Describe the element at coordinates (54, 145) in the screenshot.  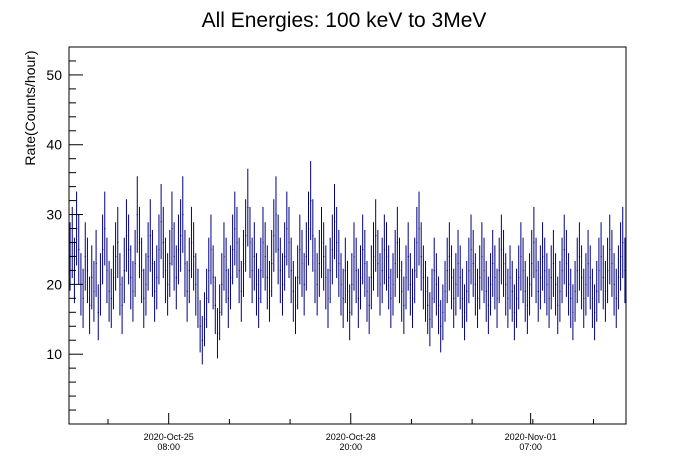
I see `y-tick-label: 40` at that location.